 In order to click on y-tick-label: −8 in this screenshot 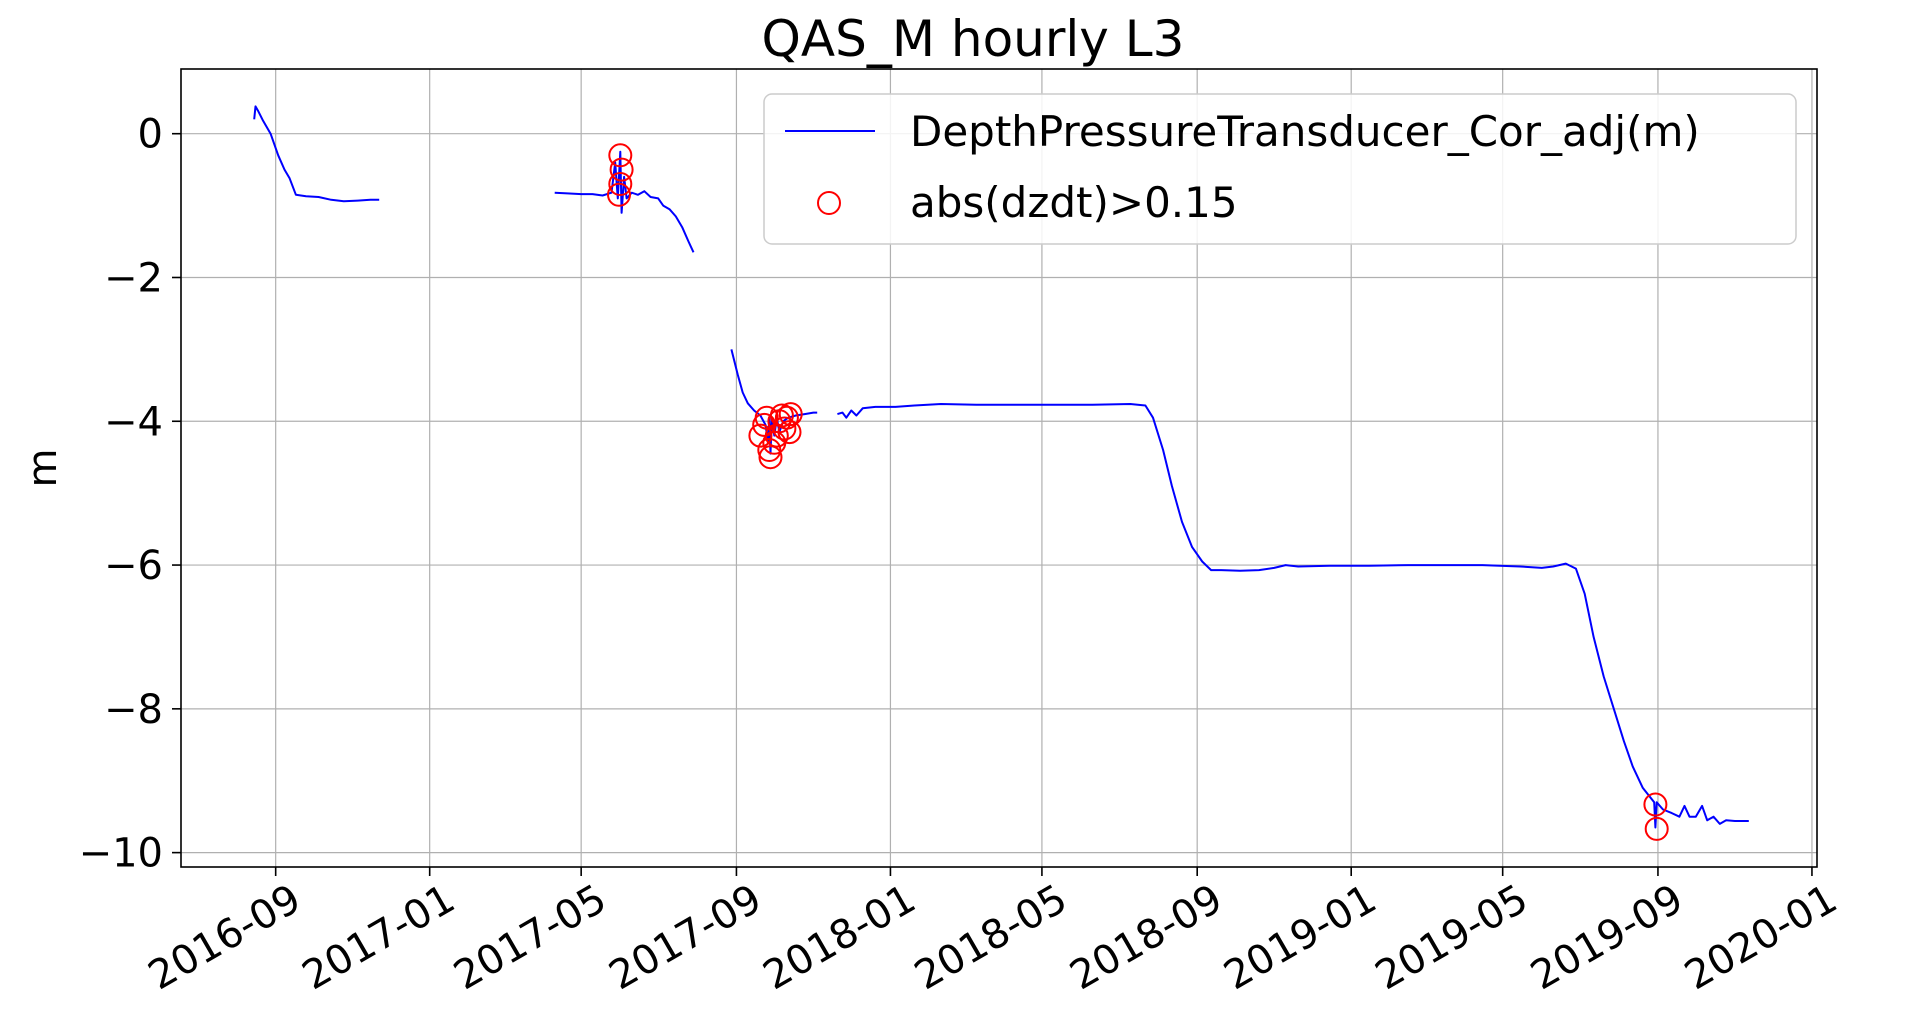, I will do `click(133, 710)`.